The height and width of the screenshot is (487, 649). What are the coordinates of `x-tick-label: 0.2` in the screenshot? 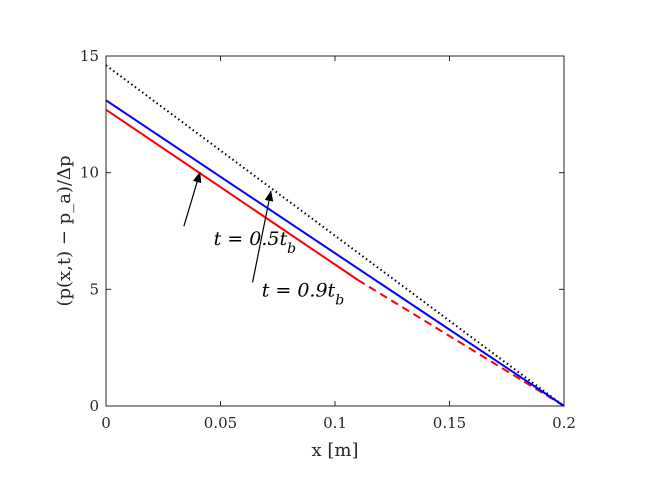 It's located at (564, 423).